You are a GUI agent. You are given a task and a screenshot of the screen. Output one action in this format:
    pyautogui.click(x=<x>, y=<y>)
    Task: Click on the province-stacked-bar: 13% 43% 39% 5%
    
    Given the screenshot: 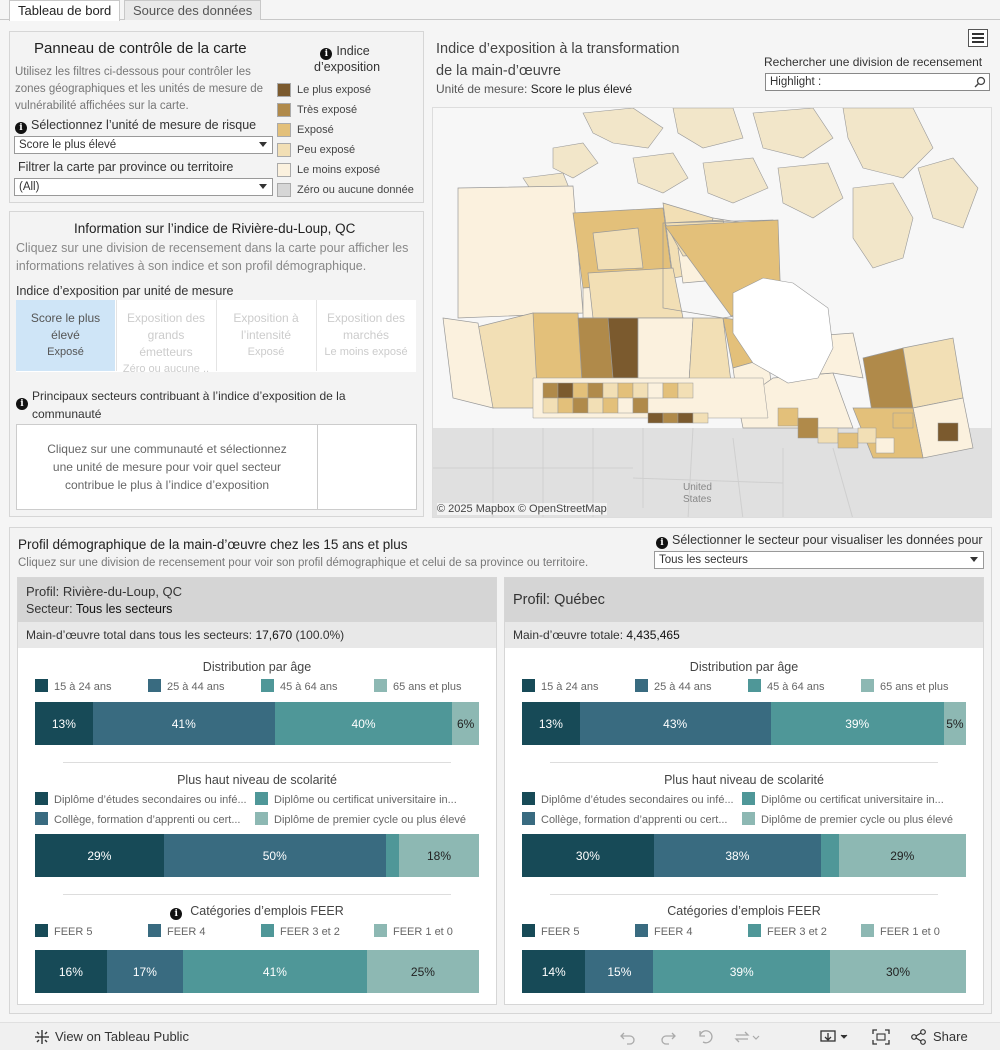 What is the action you would take?
    pyautogui.click(x=744, y=723)
    